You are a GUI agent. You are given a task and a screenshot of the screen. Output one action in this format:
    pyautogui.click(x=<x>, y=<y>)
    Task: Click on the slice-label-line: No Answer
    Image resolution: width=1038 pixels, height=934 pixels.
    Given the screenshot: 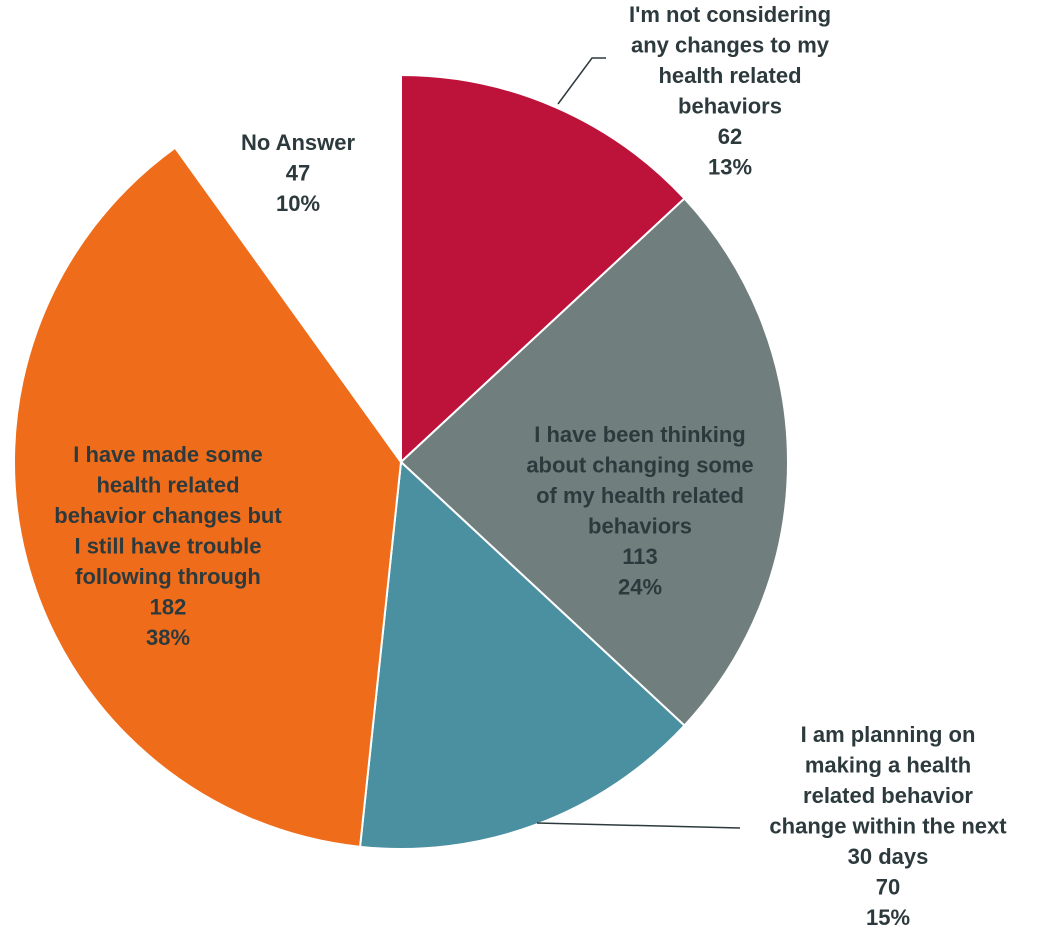 What is the action you would take?
    pyautogui.click(x=298, y=142)
    